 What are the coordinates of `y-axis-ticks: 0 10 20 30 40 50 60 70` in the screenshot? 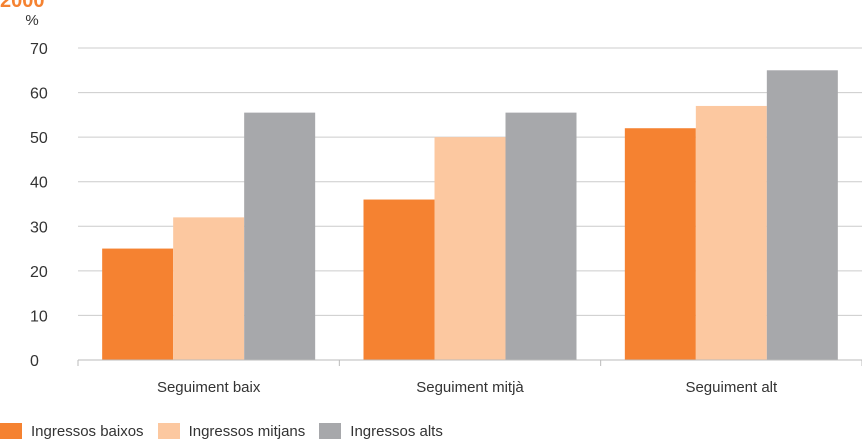 It's located at (39, 205).